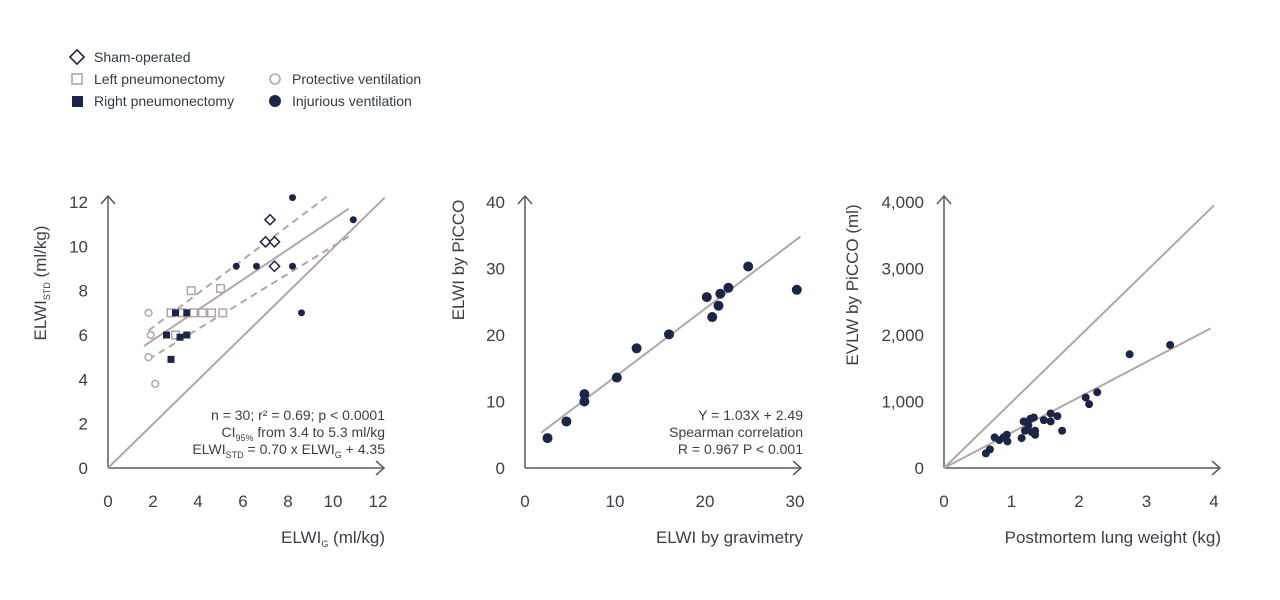 This screenshot has height=600, width=1280. Describe the element at coordinates (1113, 537) in the screenshot. I see `x-axis-title: Postmortem lung weight (kg)` at that location.